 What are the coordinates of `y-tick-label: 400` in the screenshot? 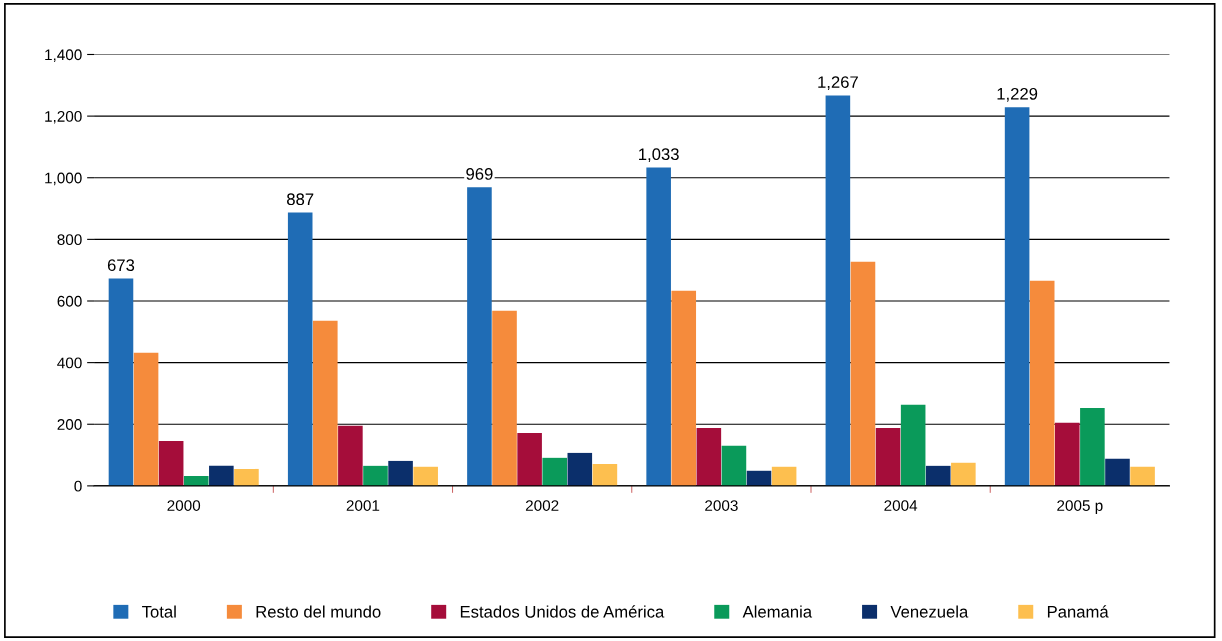 It's located at (69, 363).